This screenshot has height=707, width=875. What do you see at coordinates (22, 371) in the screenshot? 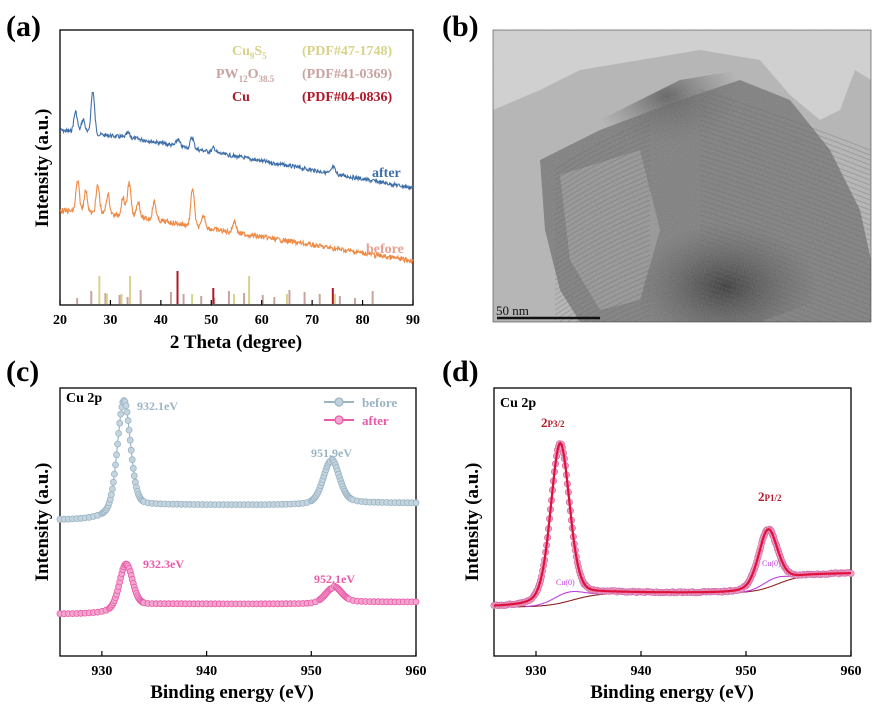
I see `panel-c-label: (c)` at bounding box center [22, 371].